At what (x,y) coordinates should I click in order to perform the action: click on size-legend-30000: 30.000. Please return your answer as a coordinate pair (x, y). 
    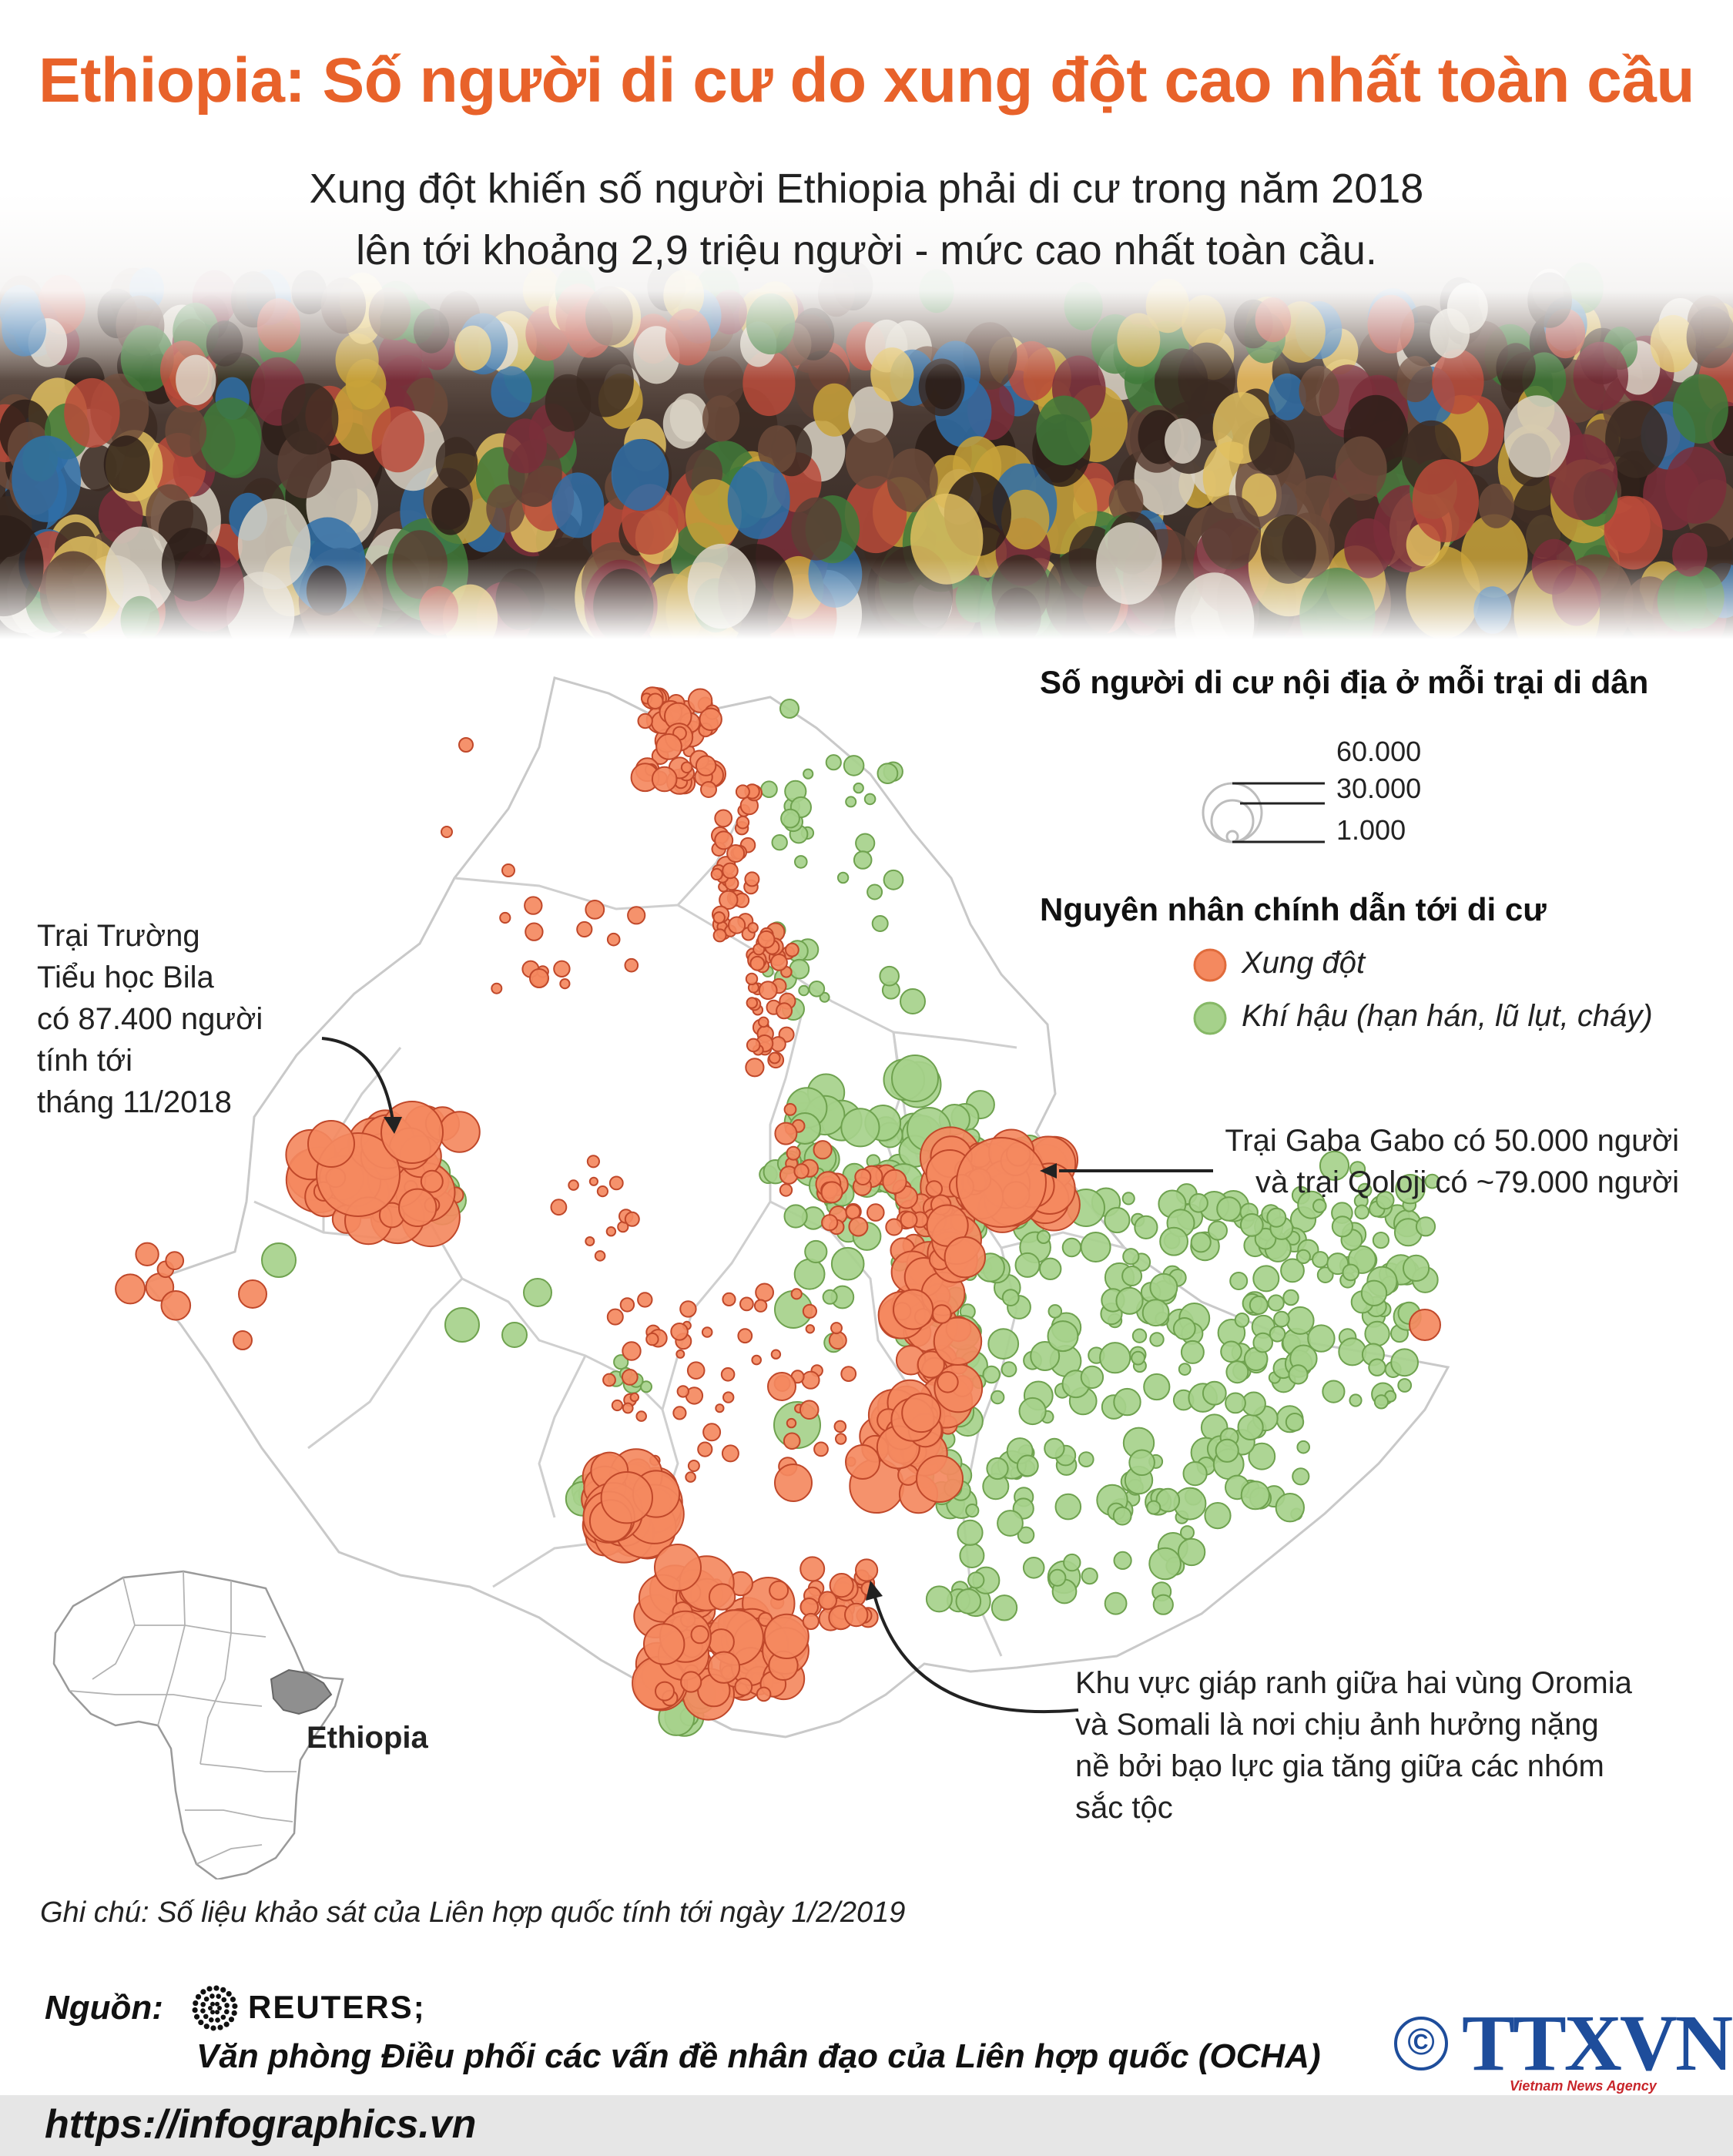
    Looking at the image, I should click on (1379, 788).